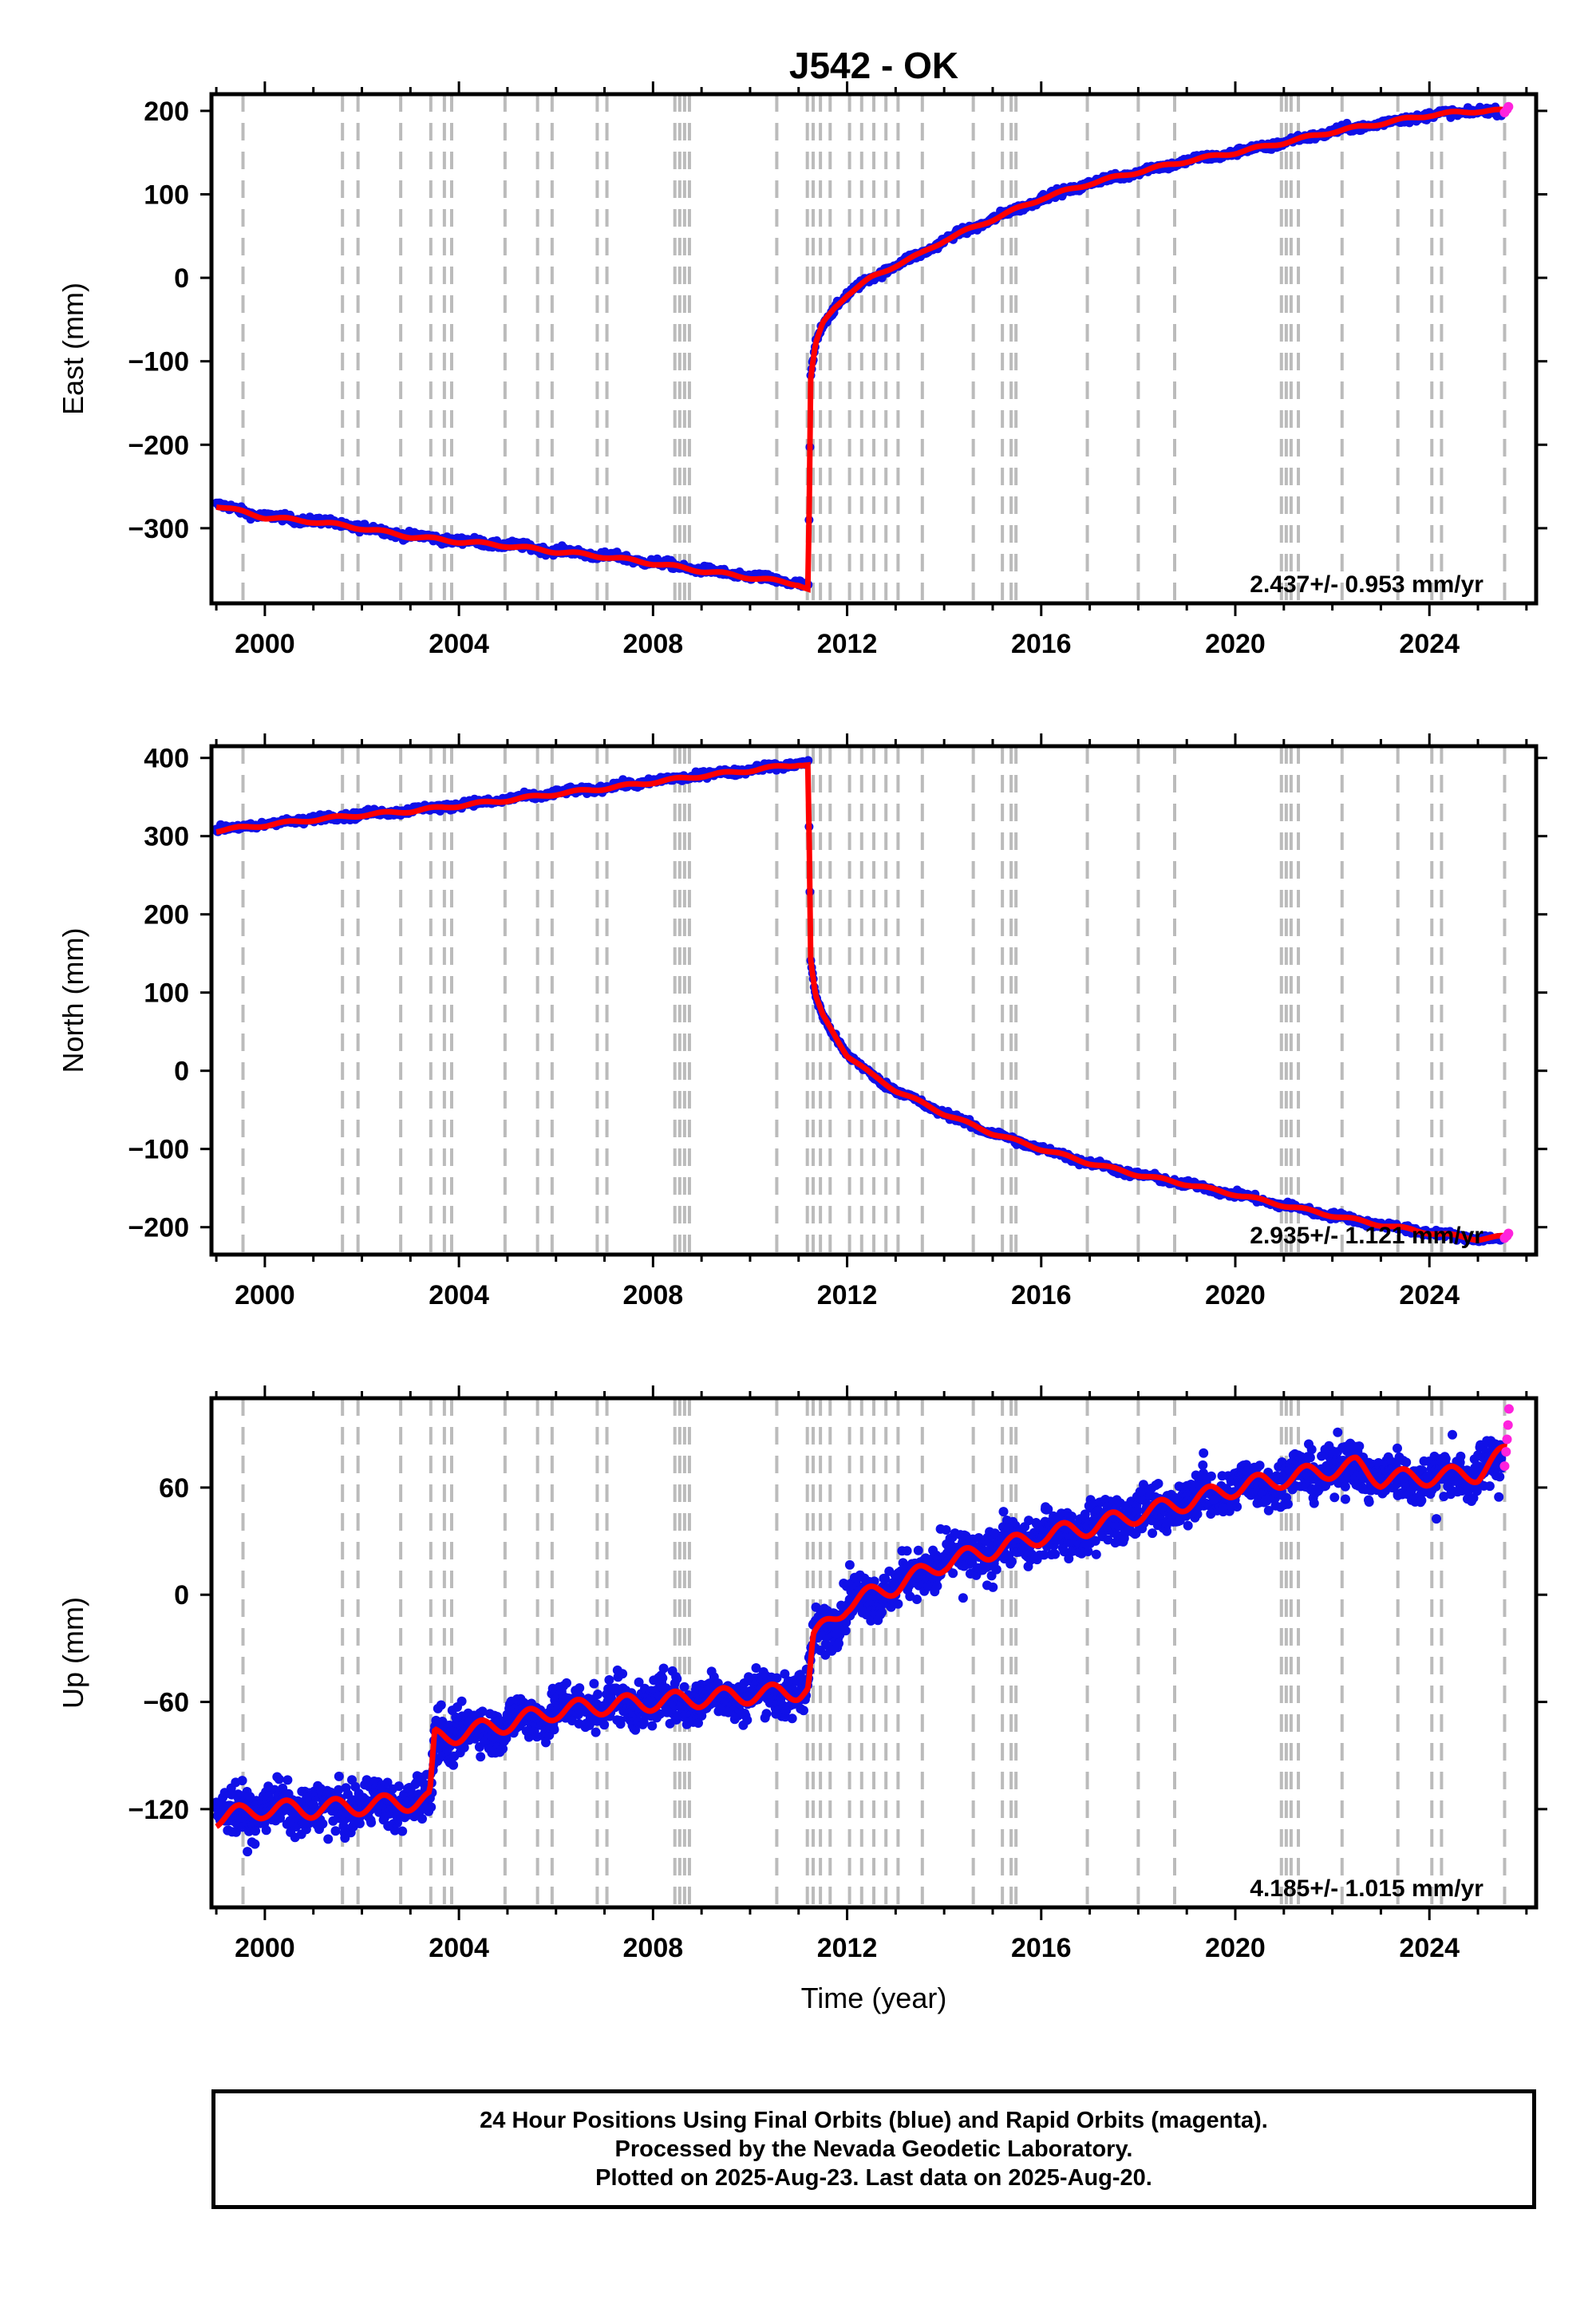 The width and height of the screenshot is (1596, 2316). I want to click on y-axis-title: North (mm), so click(73, 1001).